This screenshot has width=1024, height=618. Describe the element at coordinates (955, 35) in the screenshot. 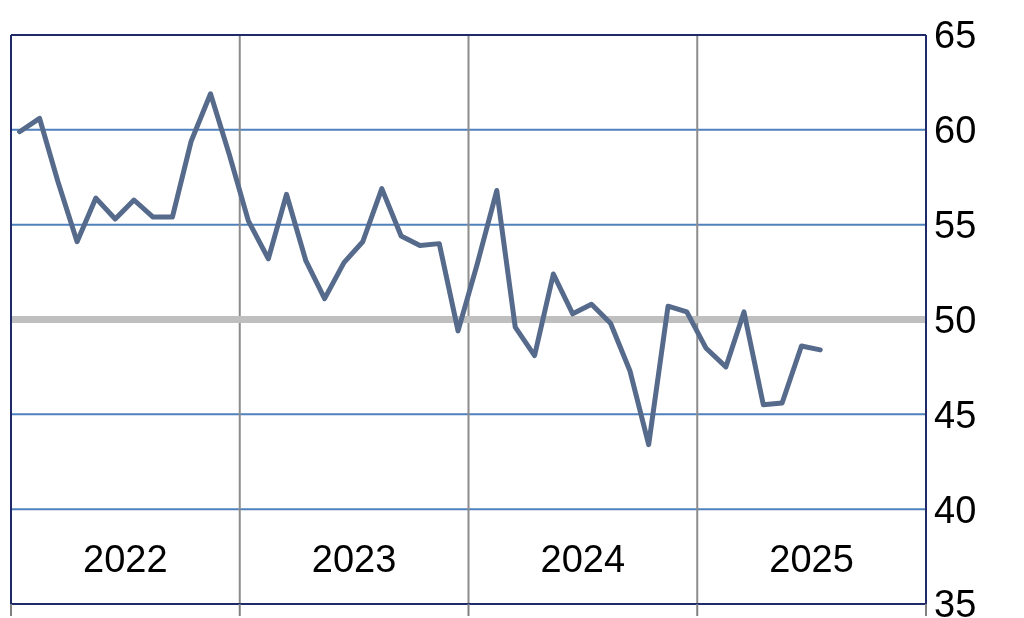

I see `y-tick-label: 65` at that location.